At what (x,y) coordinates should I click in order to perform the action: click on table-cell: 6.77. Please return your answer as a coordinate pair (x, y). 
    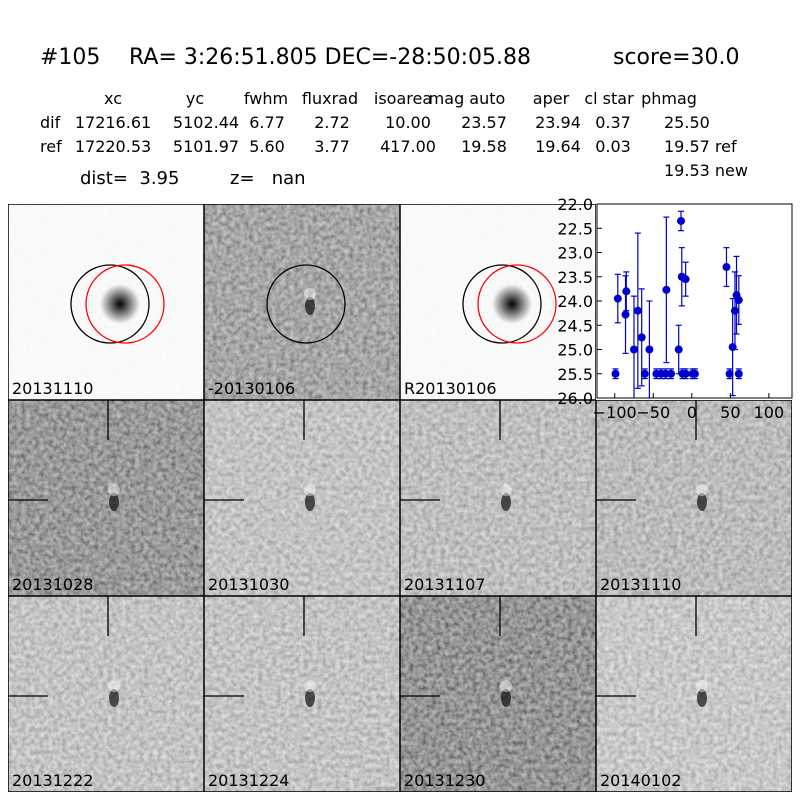
    Looking at the image, I should click on (267, 122).